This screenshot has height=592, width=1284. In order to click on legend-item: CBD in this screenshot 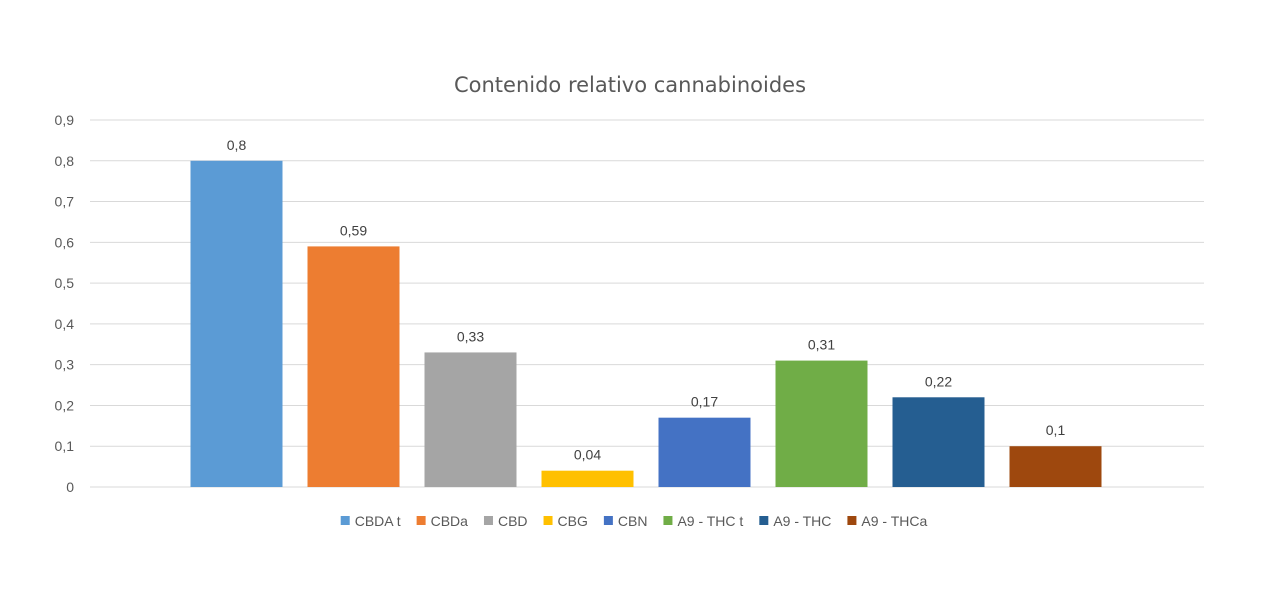, I will do `click(505, 521)`.